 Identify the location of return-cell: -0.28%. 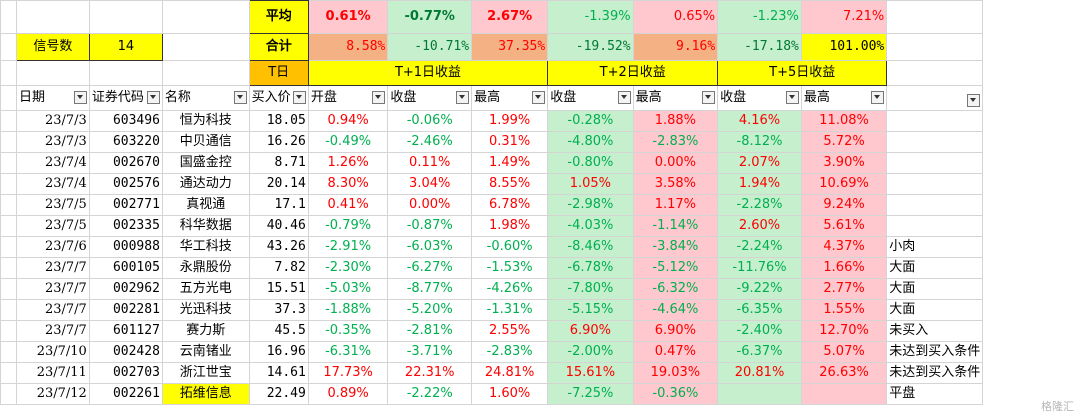
(590, 121).